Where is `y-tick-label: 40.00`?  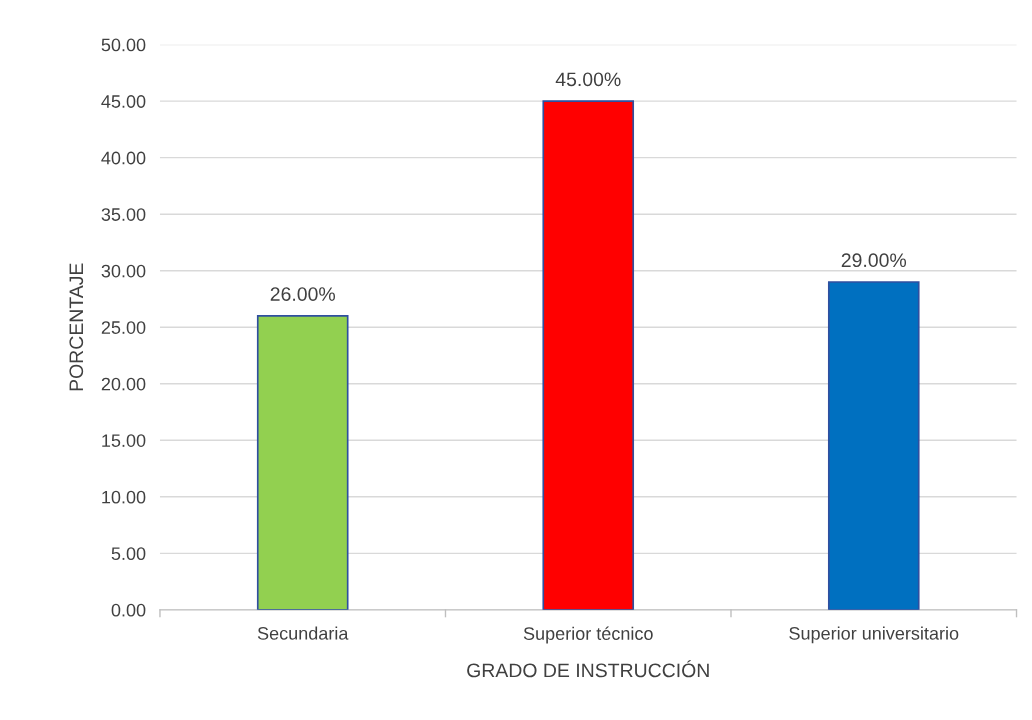
y-tick-label: 40.00 is located at coordinates (123, 158).